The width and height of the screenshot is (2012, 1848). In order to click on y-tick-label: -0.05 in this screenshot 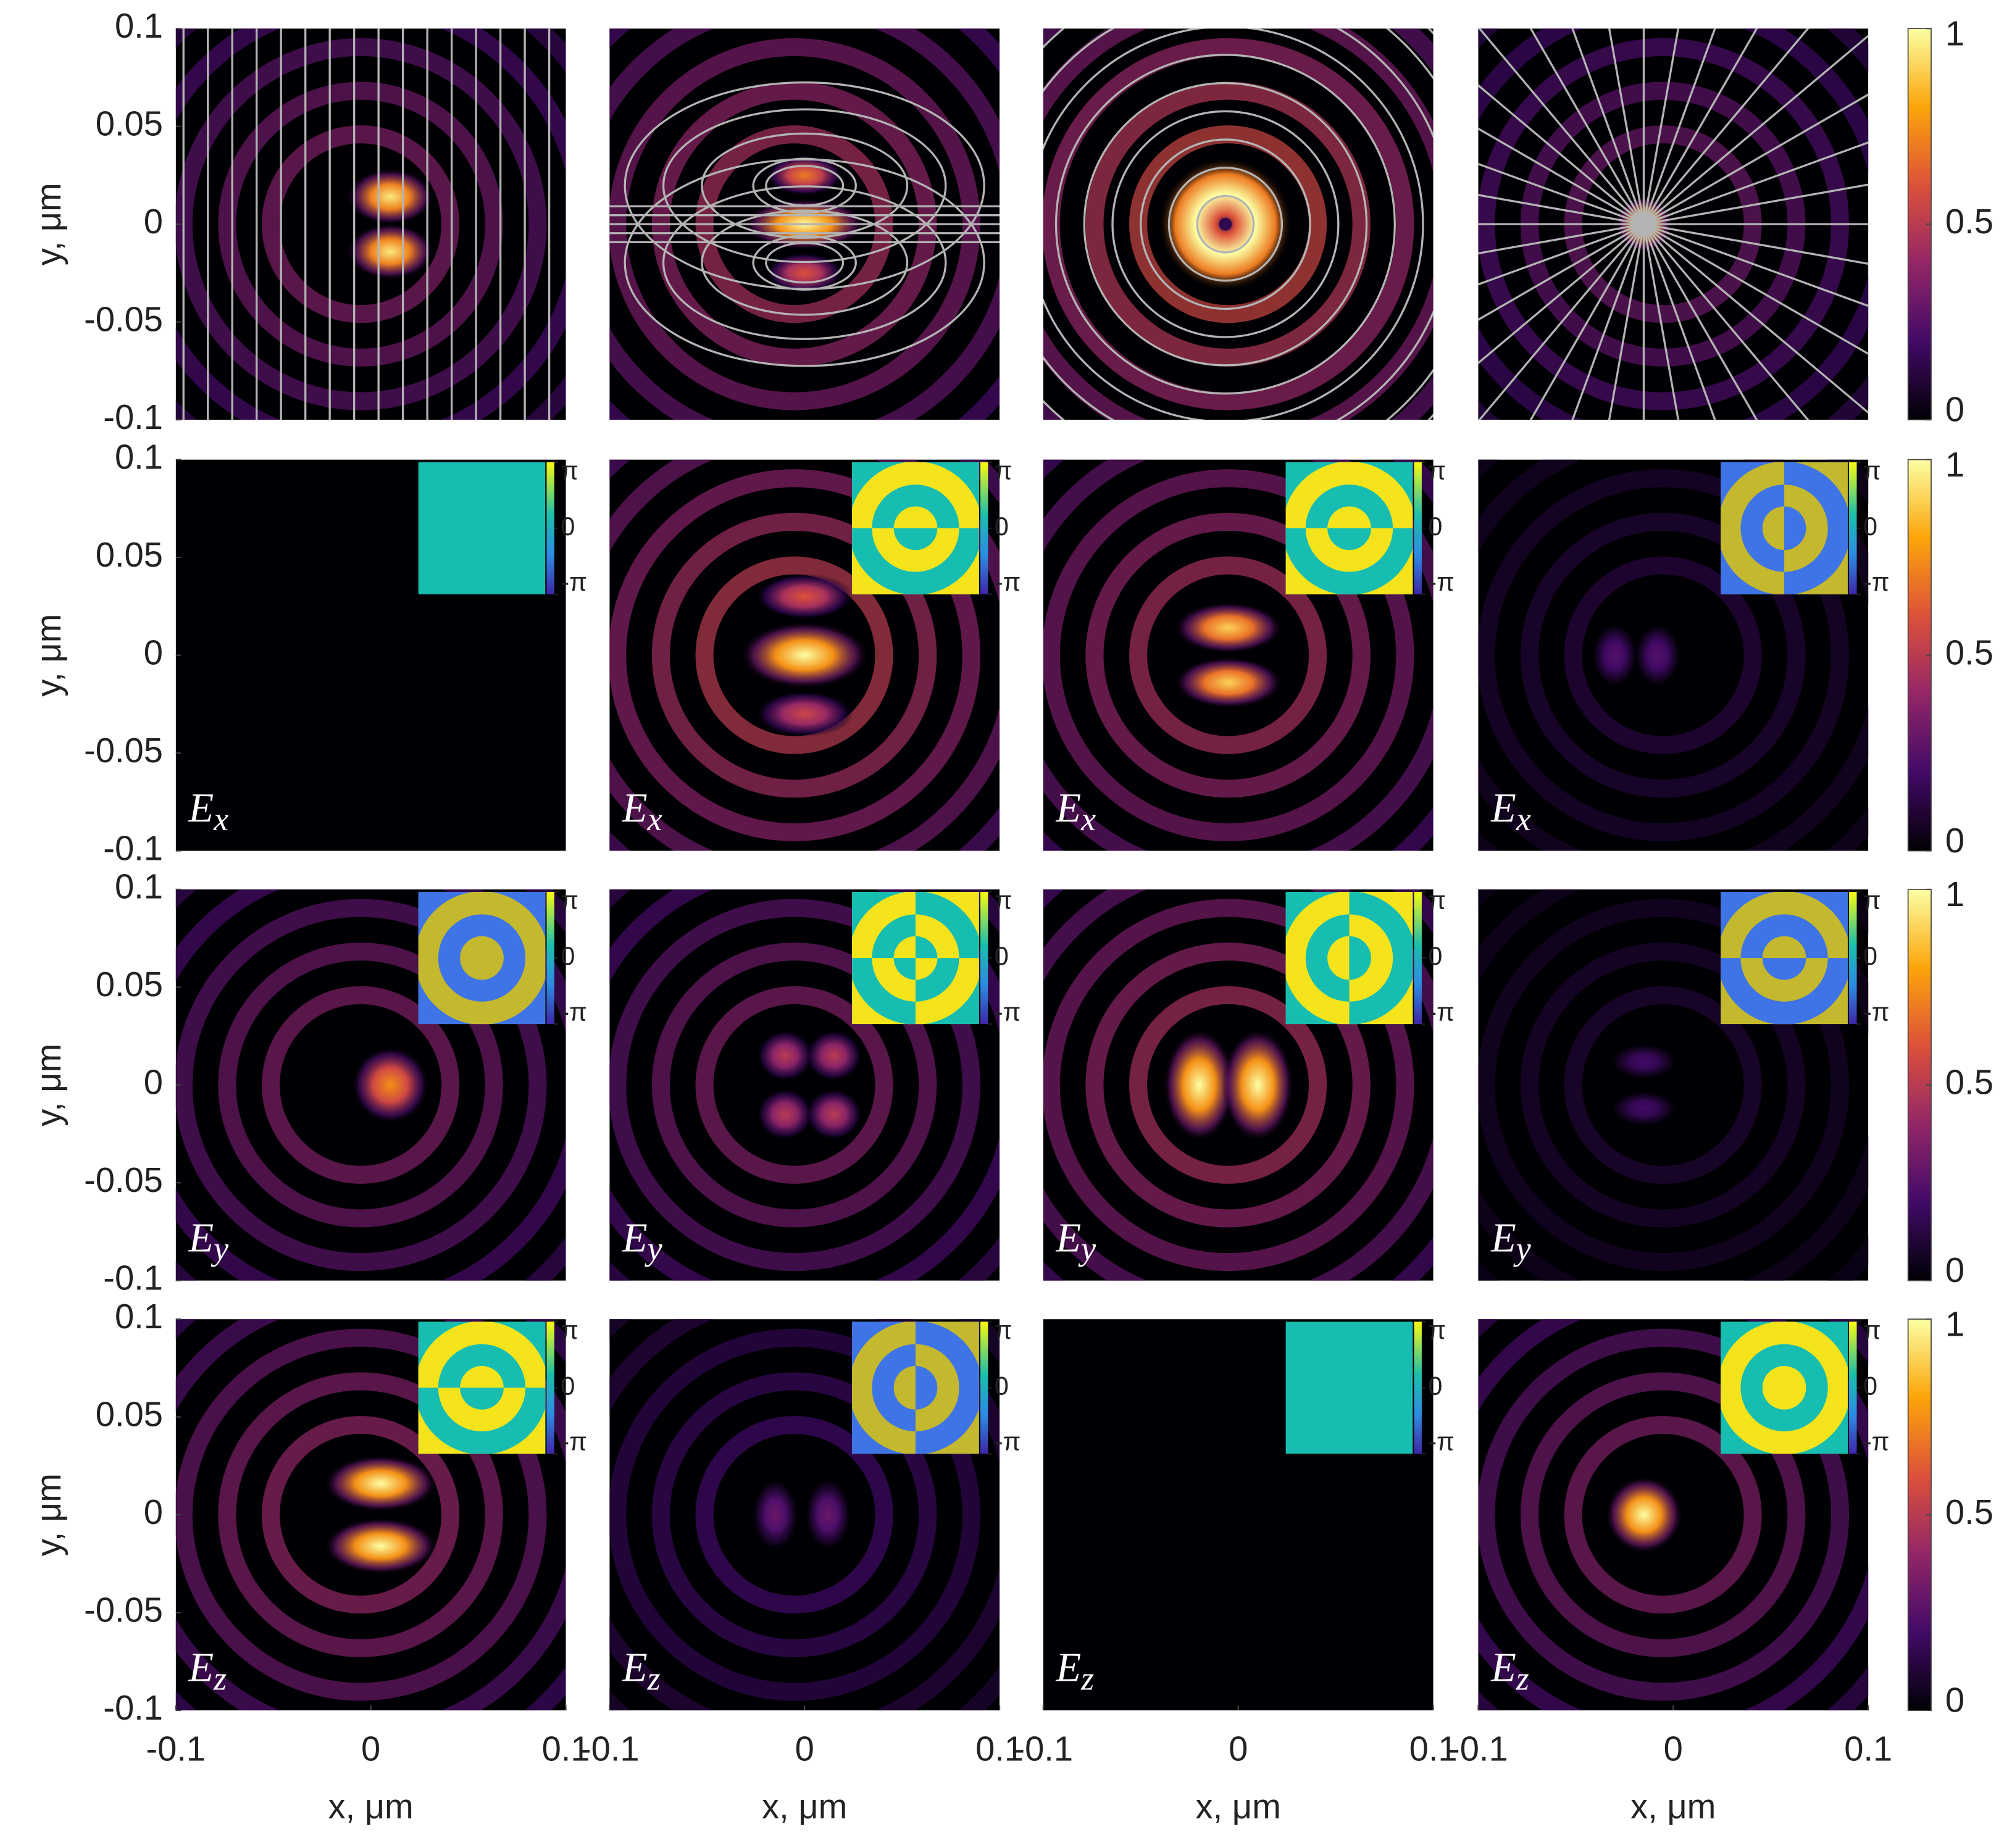, I will do `click(123, 1179)`.